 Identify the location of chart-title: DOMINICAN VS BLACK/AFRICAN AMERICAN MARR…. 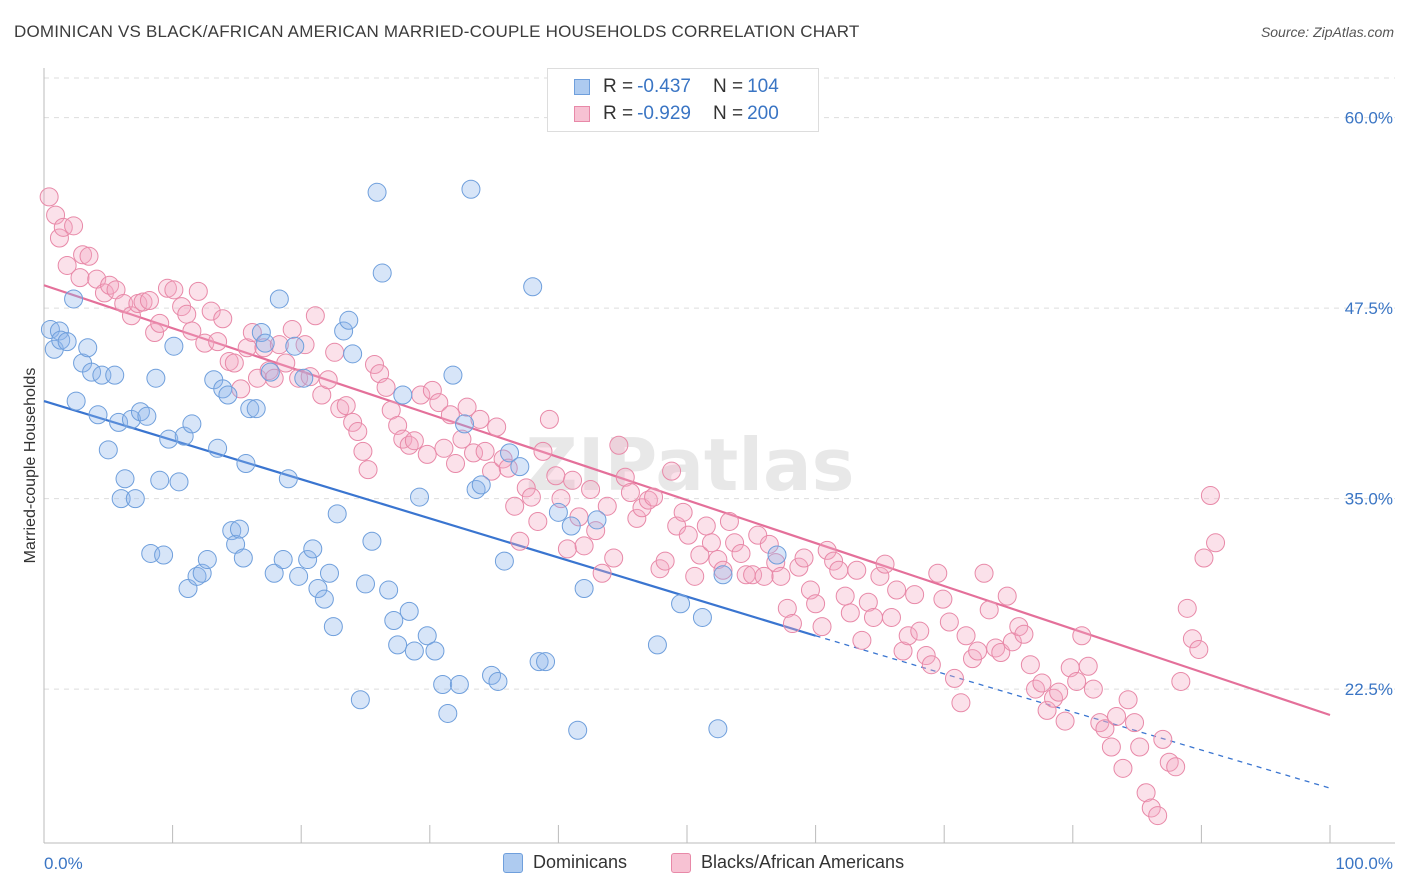
(437, 31).